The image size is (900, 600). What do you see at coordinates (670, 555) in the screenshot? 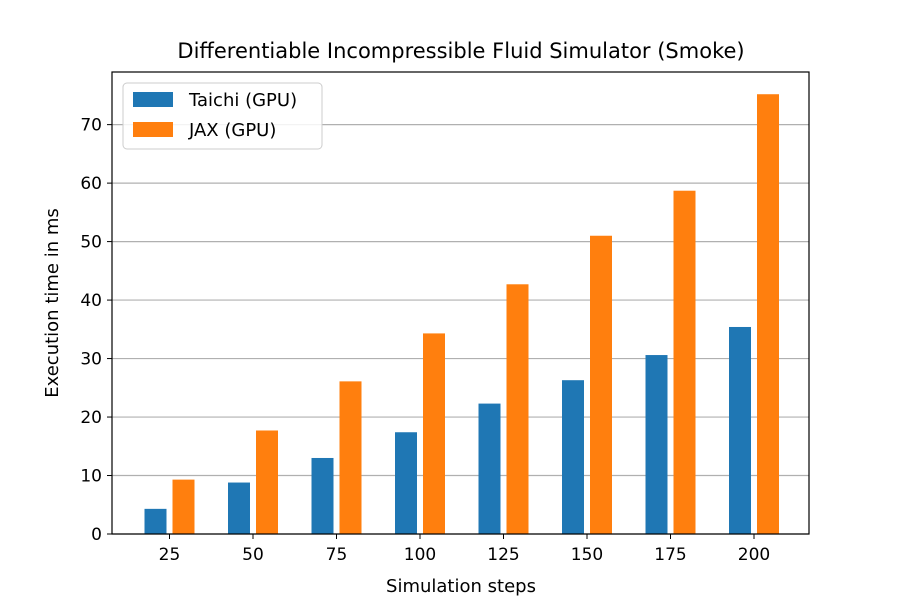
I see `x-tick-label: 175` at bounding box center [670, 555].